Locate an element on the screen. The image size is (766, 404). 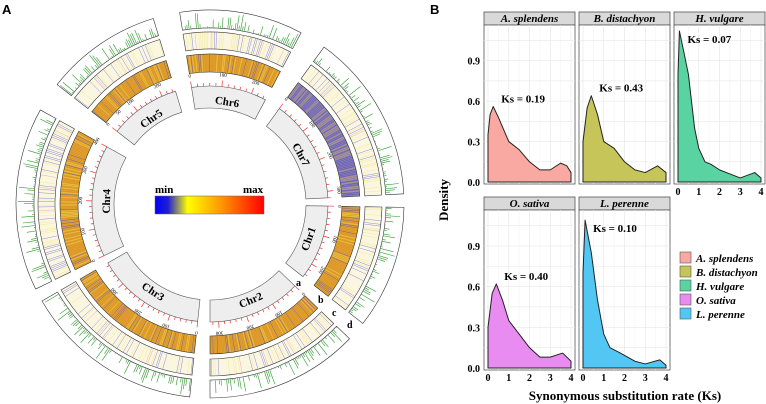
chromosome-label: Chr4 is located at coordinates (107, 200).